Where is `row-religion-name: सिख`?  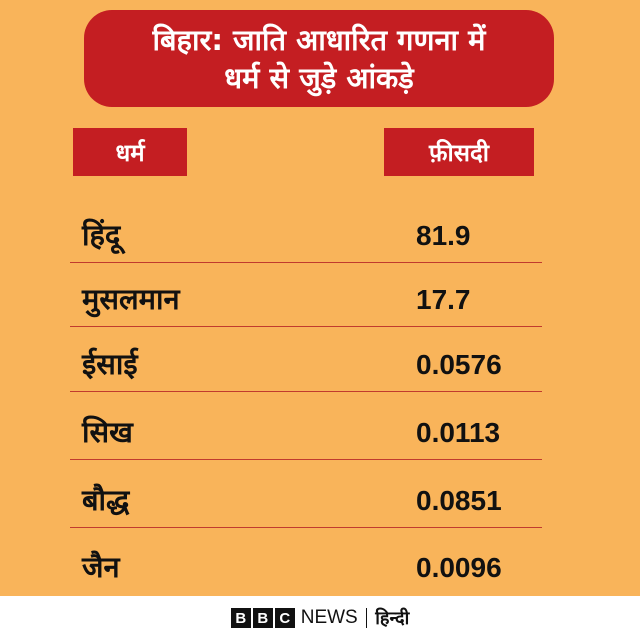
row-religion-name: सिख is located at coordinates (107, 432).